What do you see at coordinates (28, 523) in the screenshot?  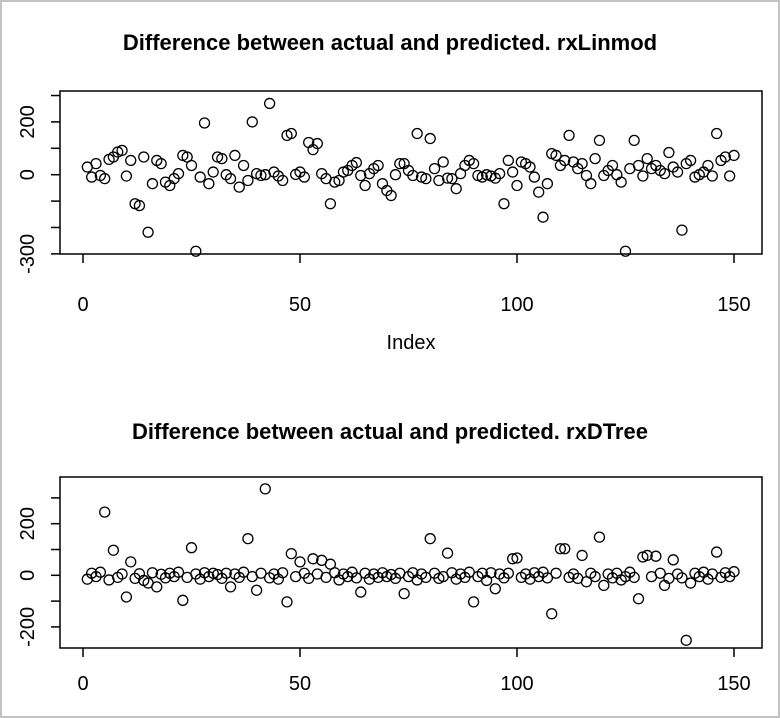 I see `y-tick-label: 200` at bounding box center [28, 523].